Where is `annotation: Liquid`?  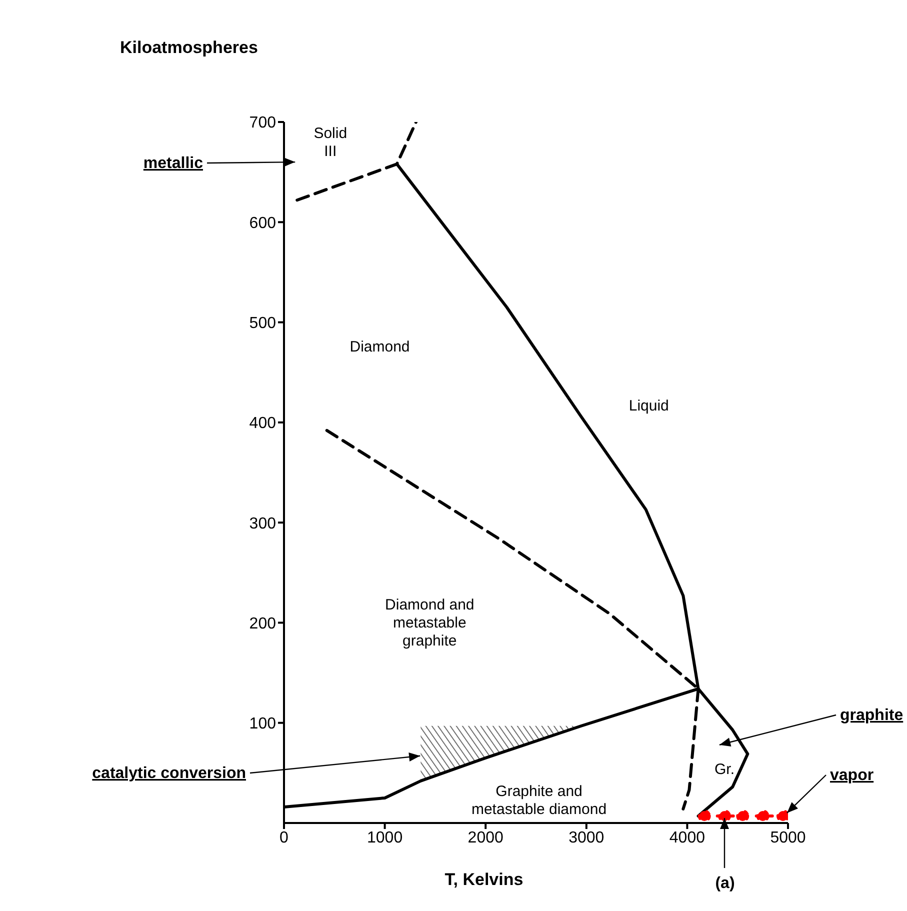 annotation: Liquid is located at coordinates (648, 405).